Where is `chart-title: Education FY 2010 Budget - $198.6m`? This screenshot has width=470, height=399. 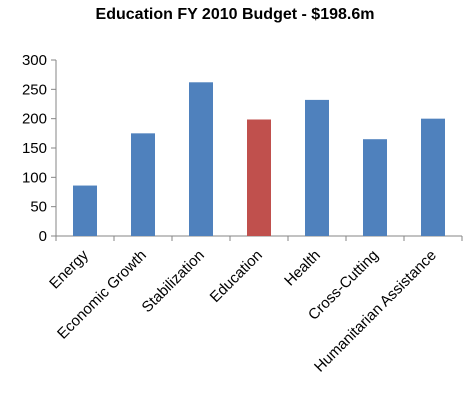
chart-title: Education FY 2010 Budget - $198.6m is located at coordinates (235, 14).